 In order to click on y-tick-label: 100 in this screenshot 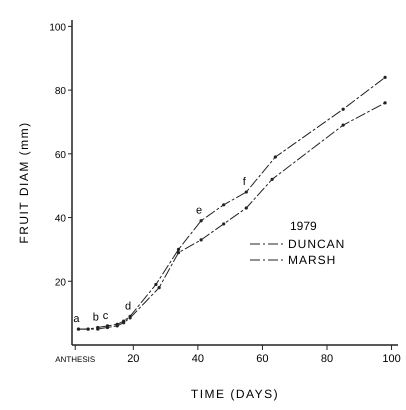, I will do `click(57, 28)`.